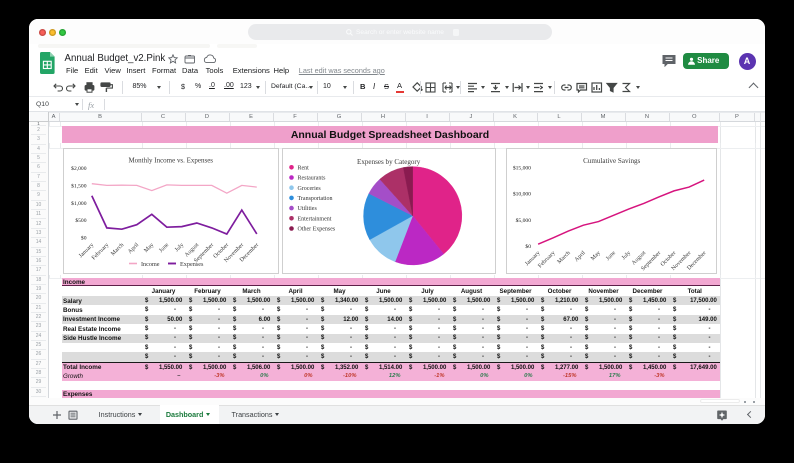 Image resolution: width=794 pixels, height=463 pixels. Describe the element at coordinates (310, 188) in the screenshot. I see `svg-text: Groceries` at that location.